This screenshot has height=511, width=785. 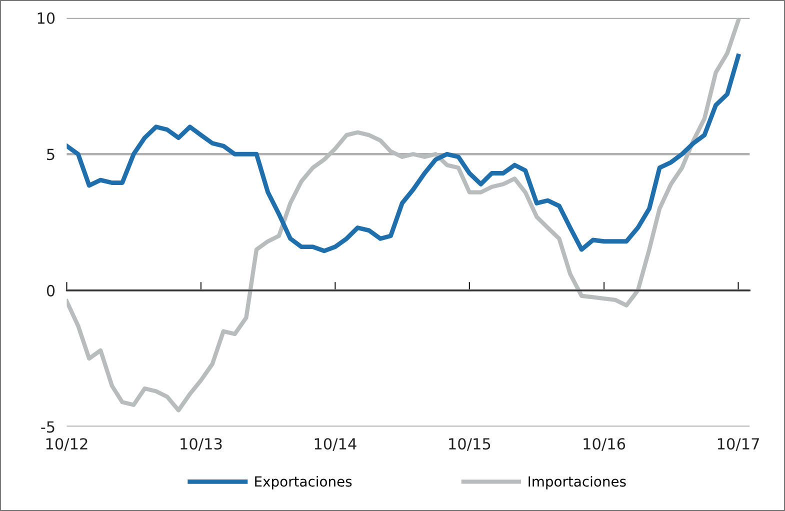 What do you see at coordinates (469, 444) in the screenshot?
I see `x-tick-label: 10/15` at bounding box center [469, 444].